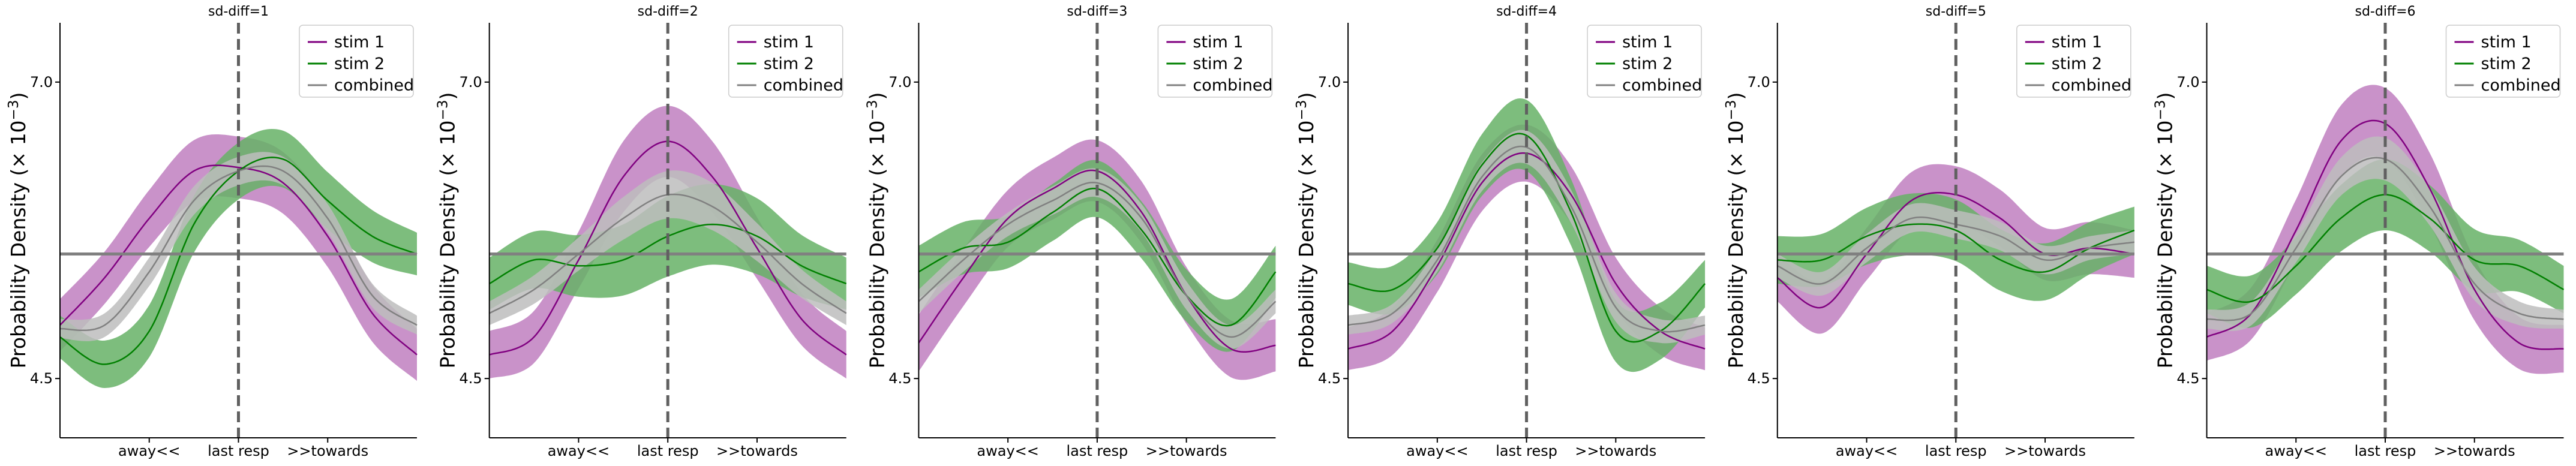 This screenshot has width=2576, height=466. Describe the element at coordinates (1956, 11) in the screenshot. I see `chart-title: sd-diff=5` at that location.